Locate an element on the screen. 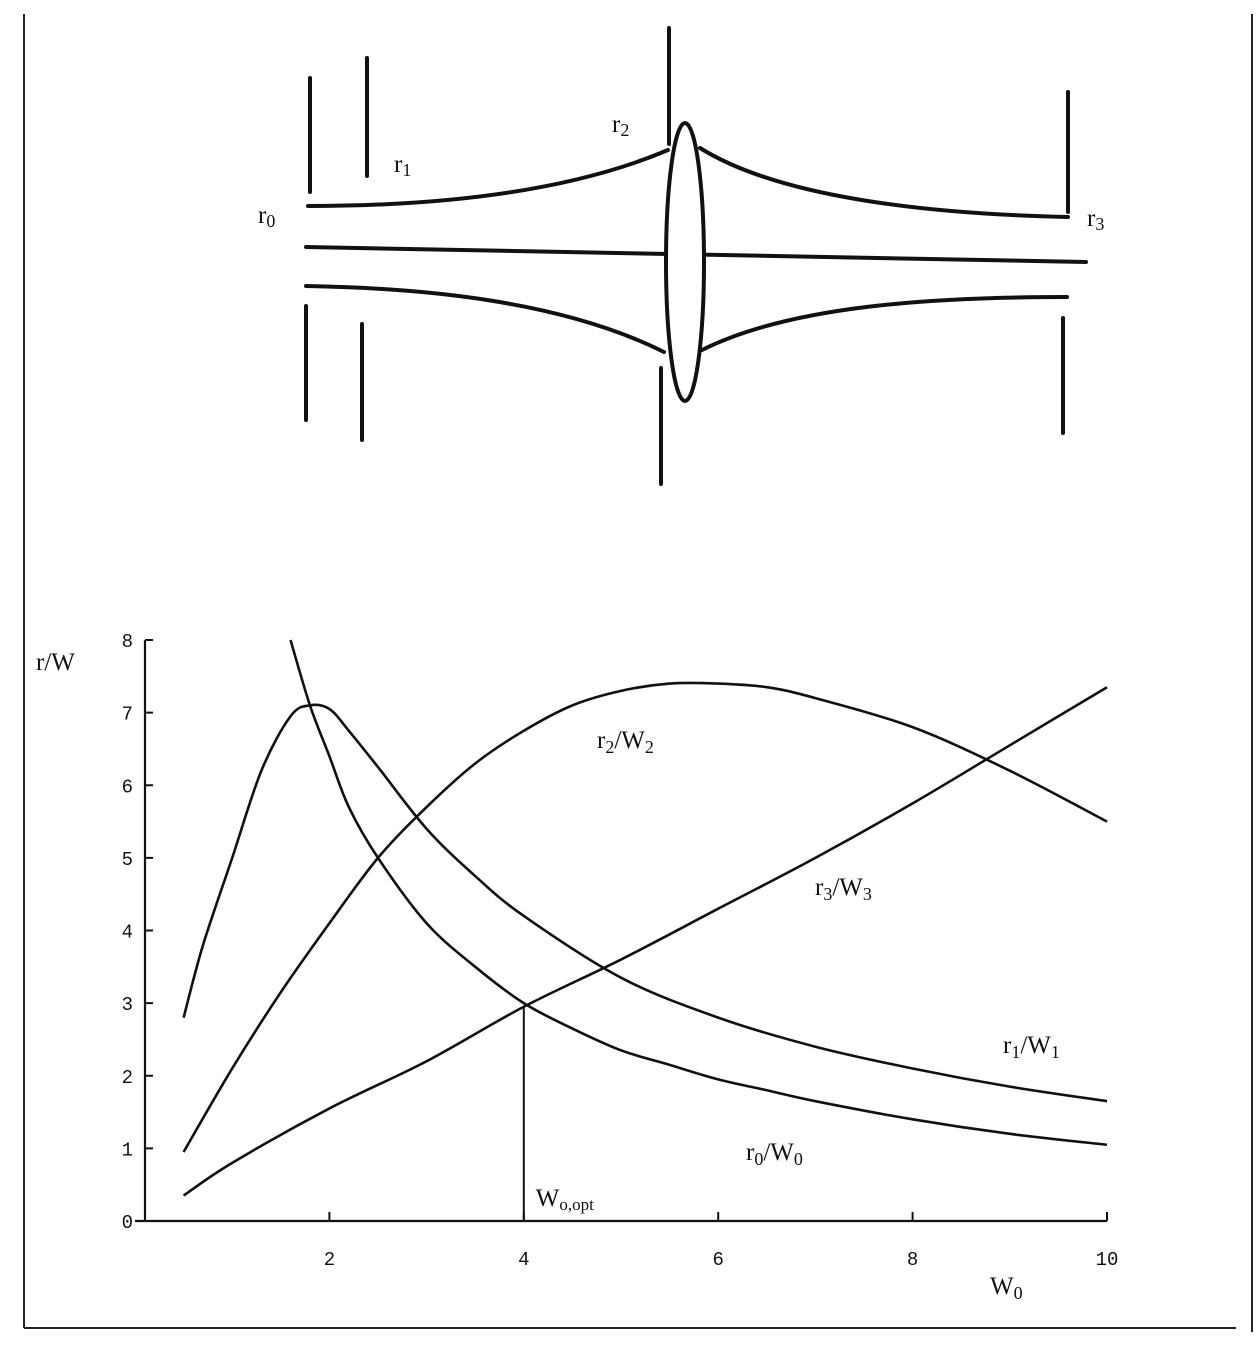 The height and width of the screenshot is (1346, 1258). y-axis-label: r/W is located at coordinates (55, 662).